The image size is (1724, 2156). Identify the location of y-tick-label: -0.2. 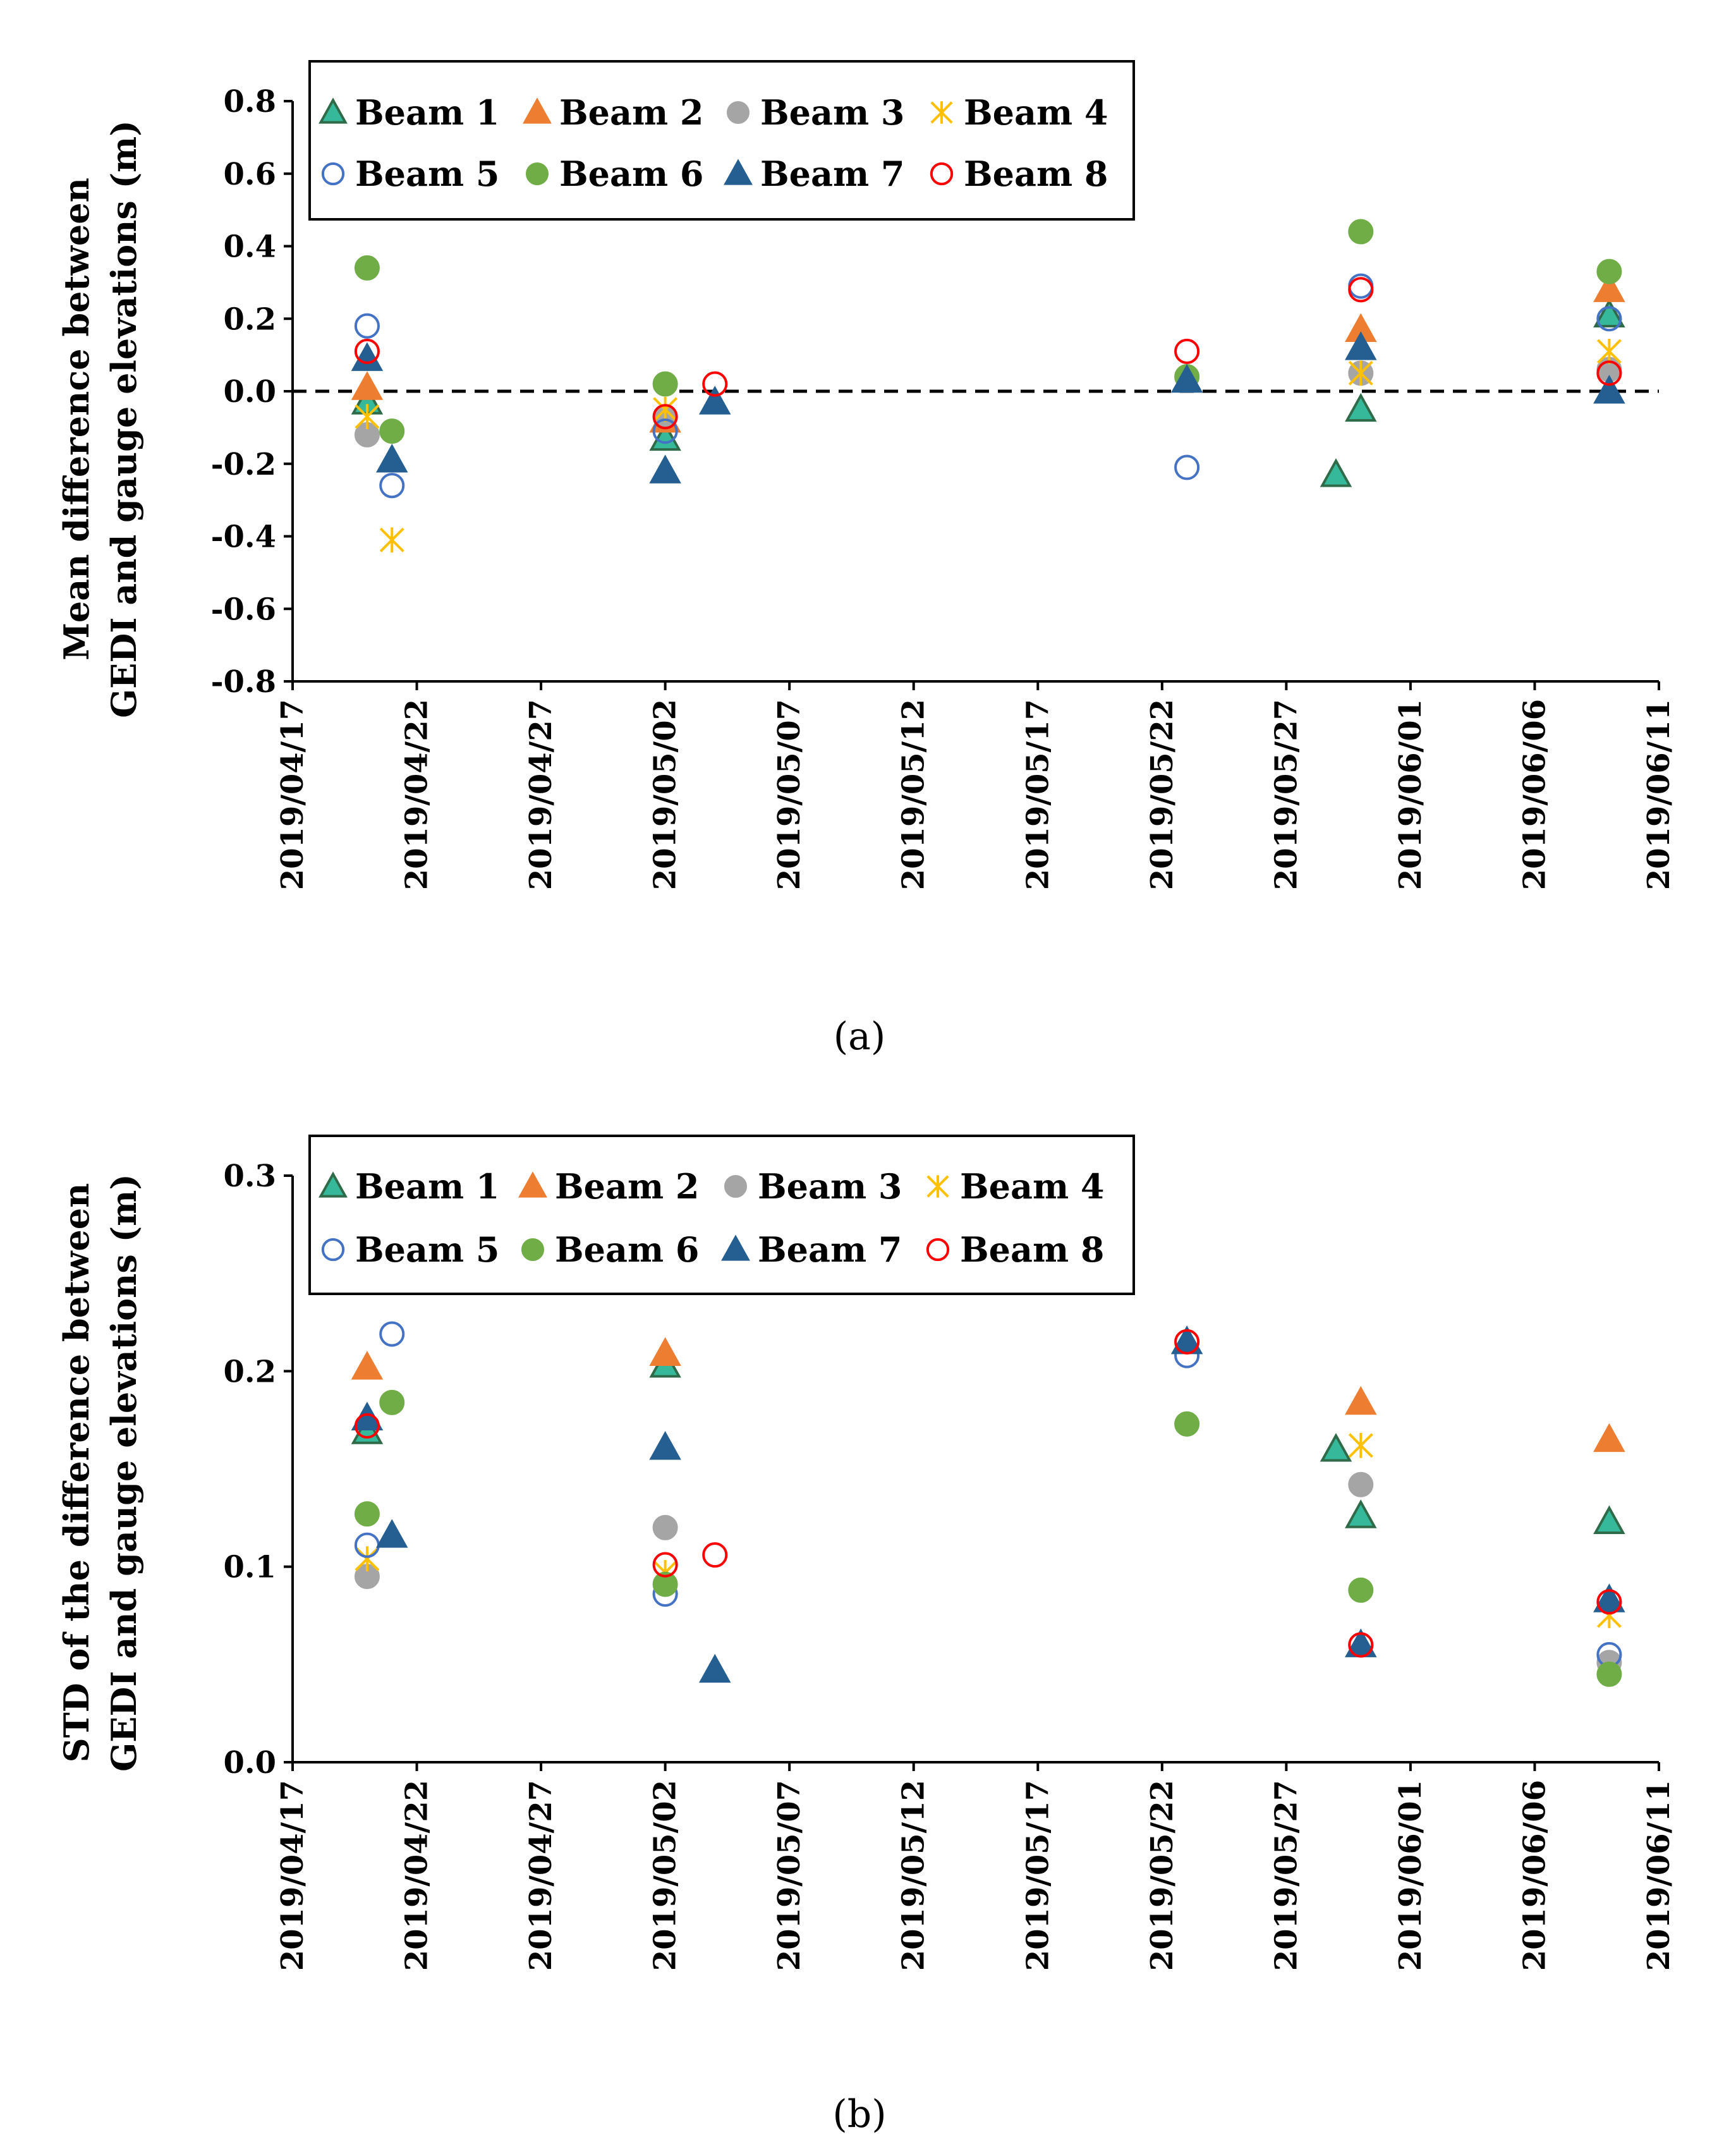
(243, 464).